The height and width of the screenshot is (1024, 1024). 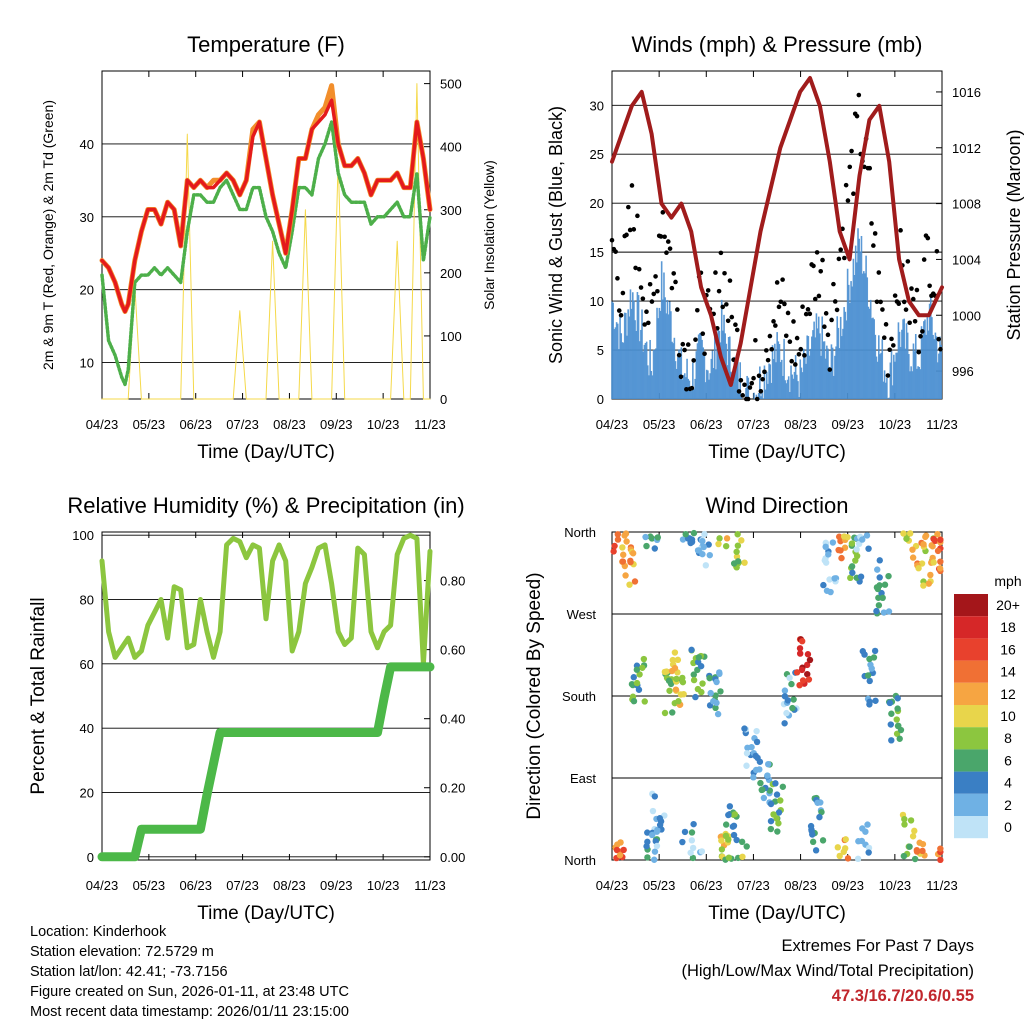 I want to click on pressure-line, so click(x=777, y=231).